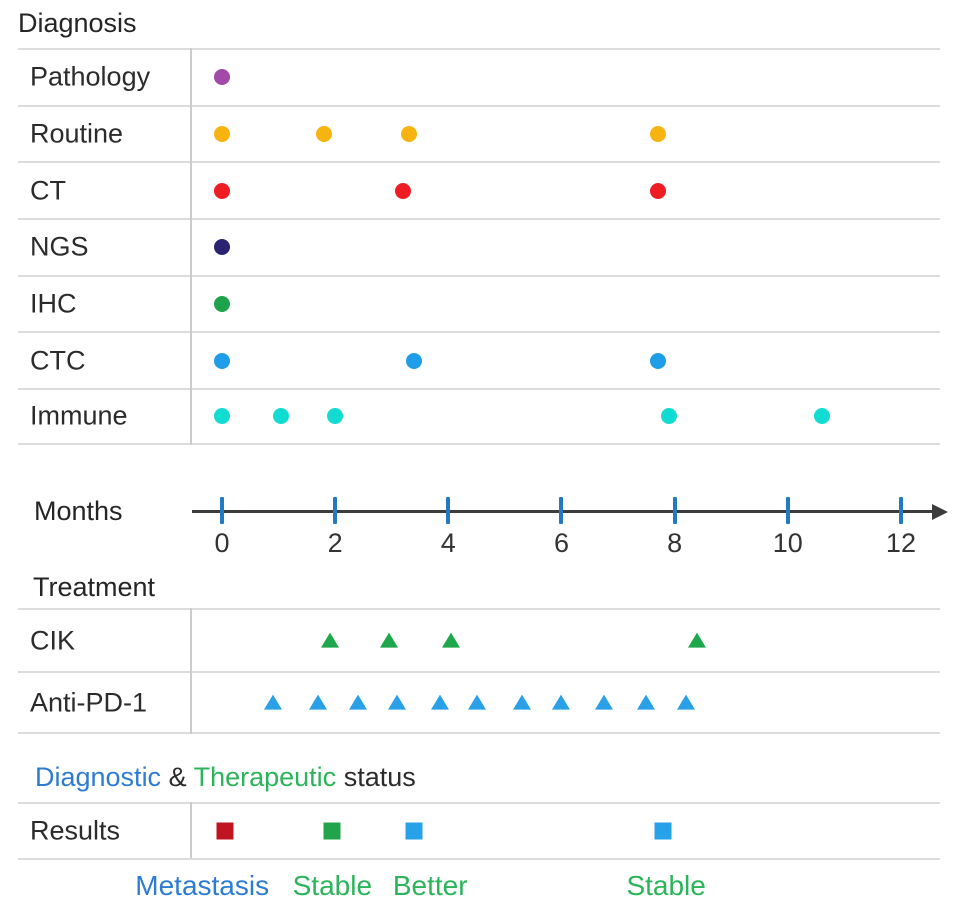 The image size is (969, 913). I want to click on results-row-label: Results, so click(75, 830).